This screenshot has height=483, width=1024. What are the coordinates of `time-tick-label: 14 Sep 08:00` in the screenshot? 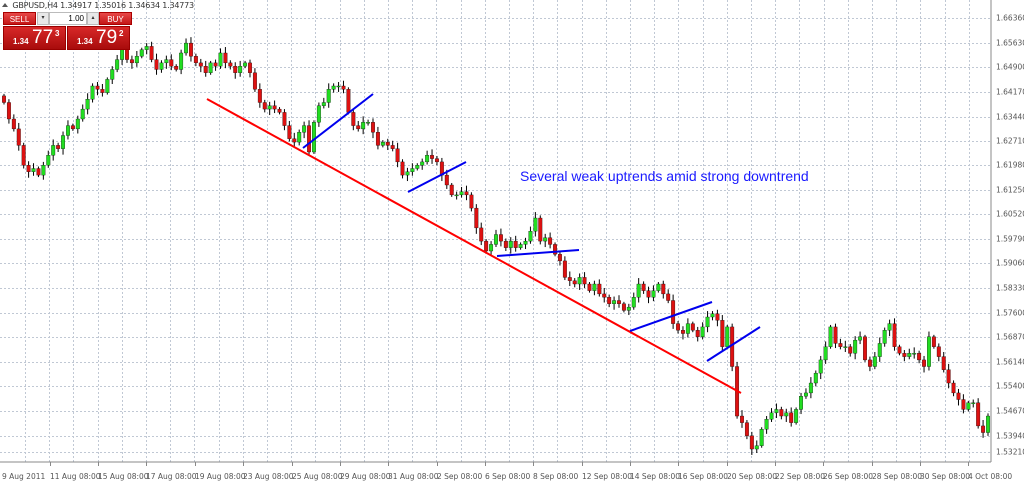 It's located at (655, 476).